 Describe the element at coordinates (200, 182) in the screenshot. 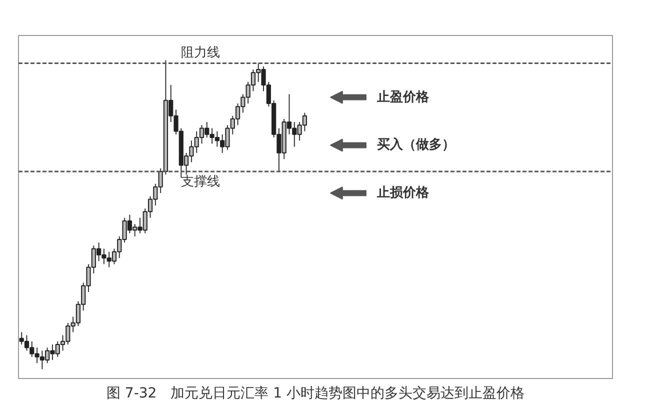

I see `ref-line-label: 支撑线` at that location.